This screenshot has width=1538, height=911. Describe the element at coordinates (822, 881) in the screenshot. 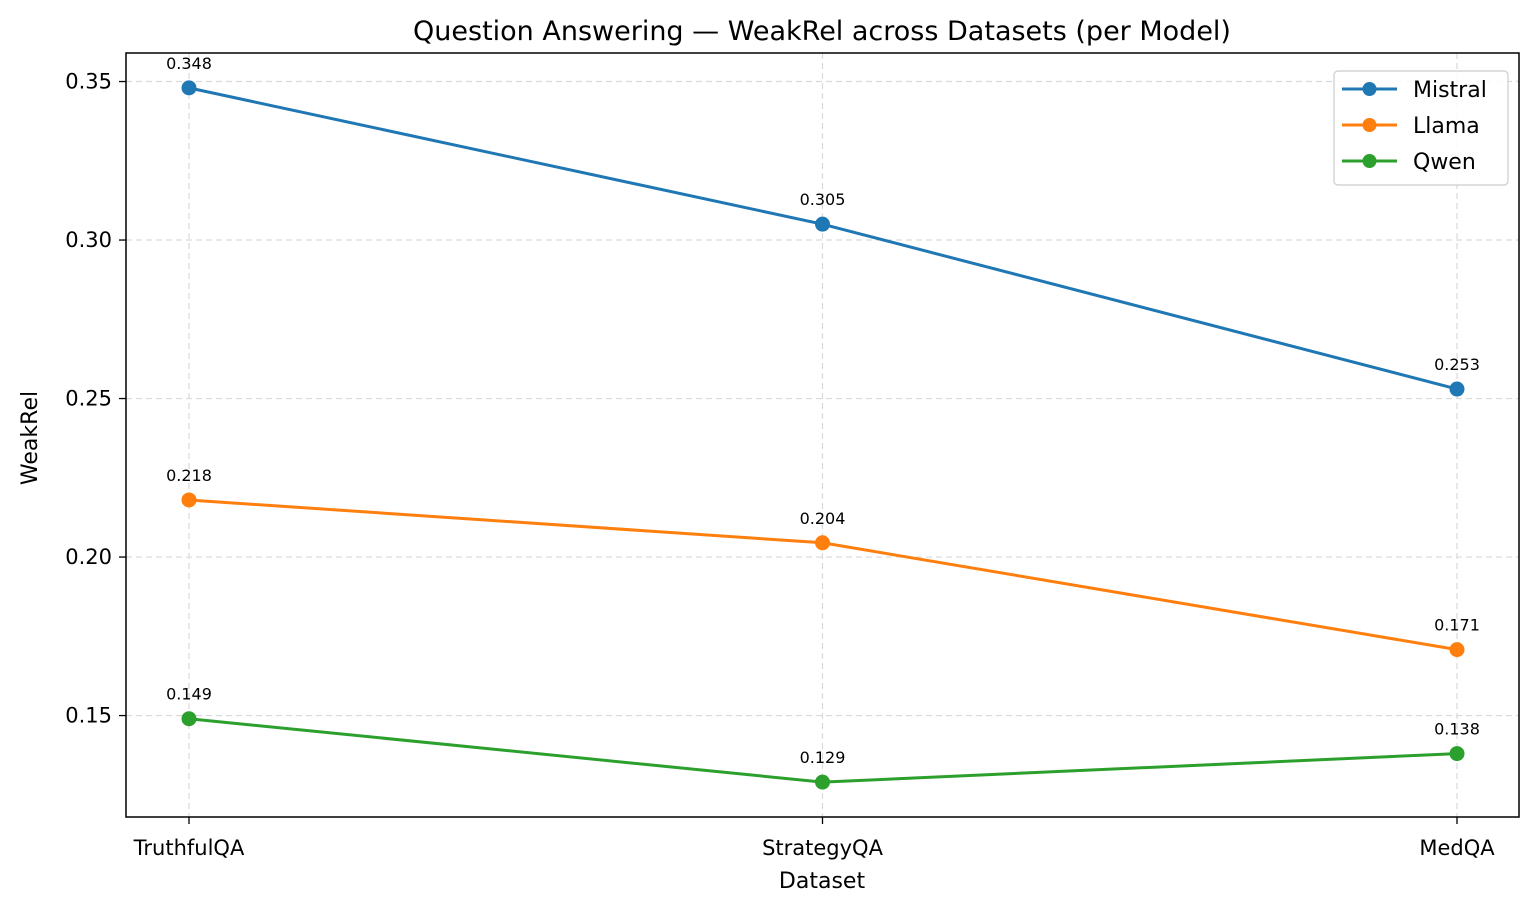

I see `x-axis-label: Dataset` at that location.